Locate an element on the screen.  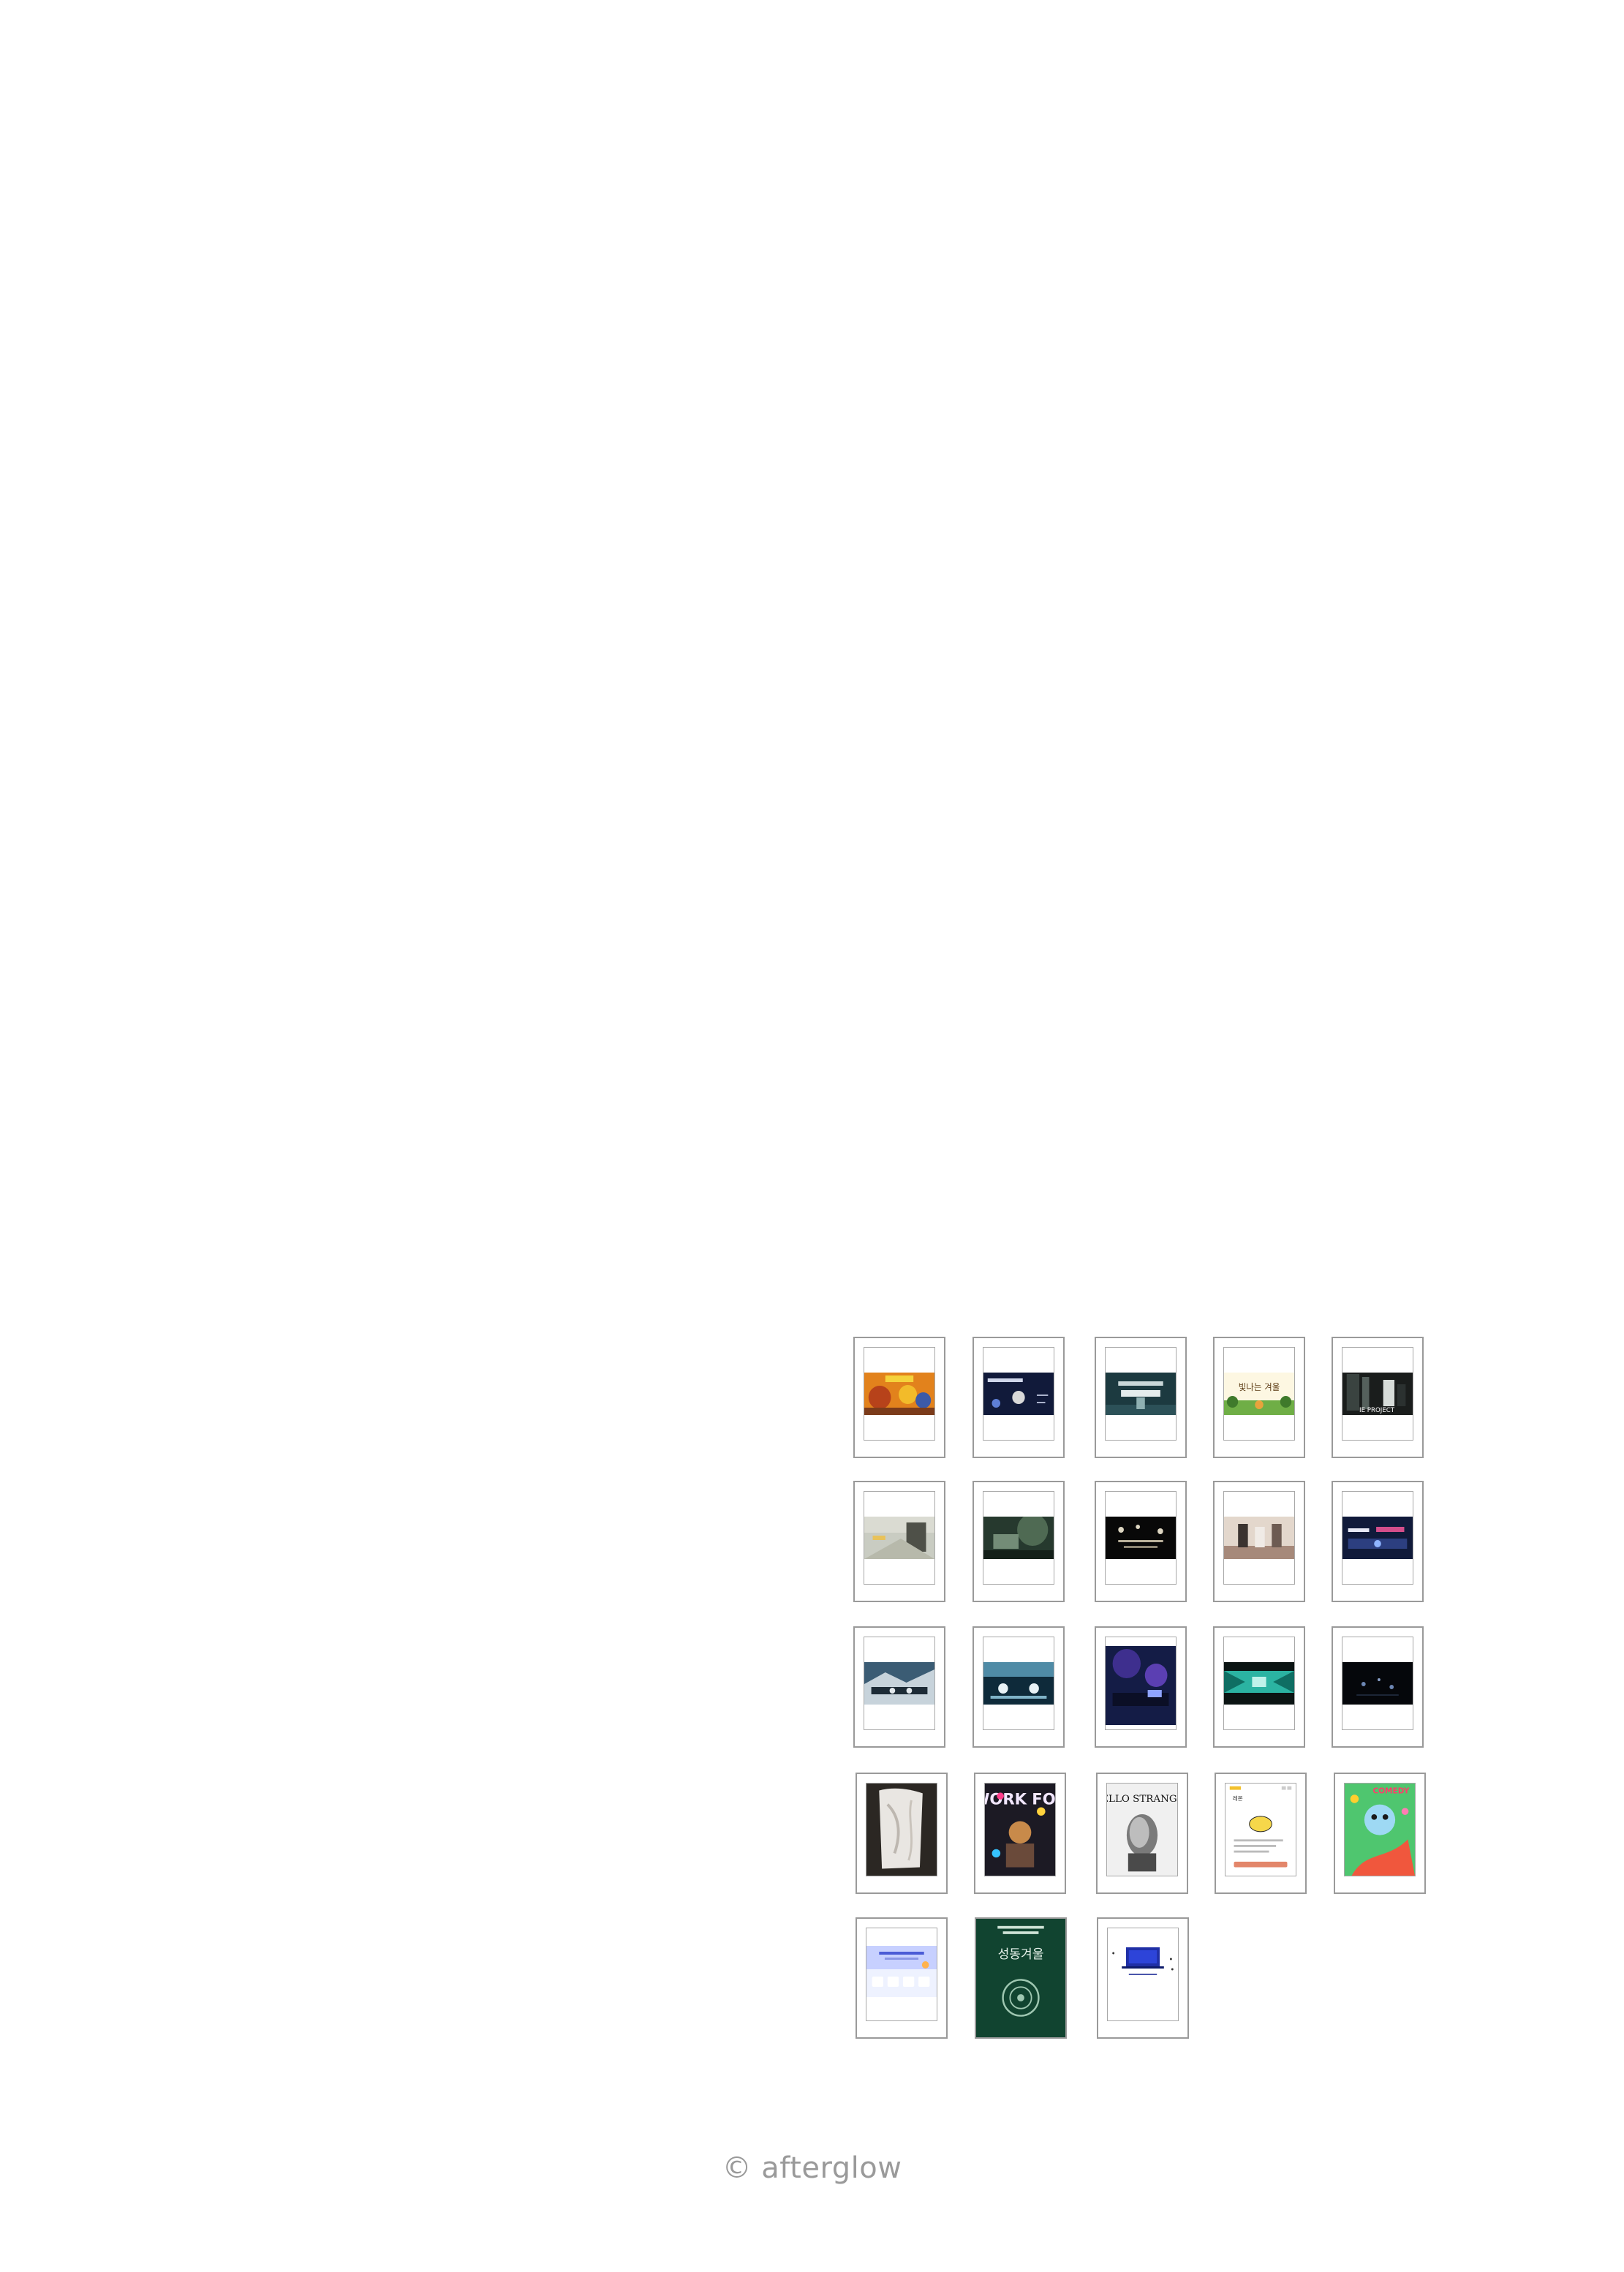
thumbnail-title: IE PROJECT is located at coordinates (1377, 1410).